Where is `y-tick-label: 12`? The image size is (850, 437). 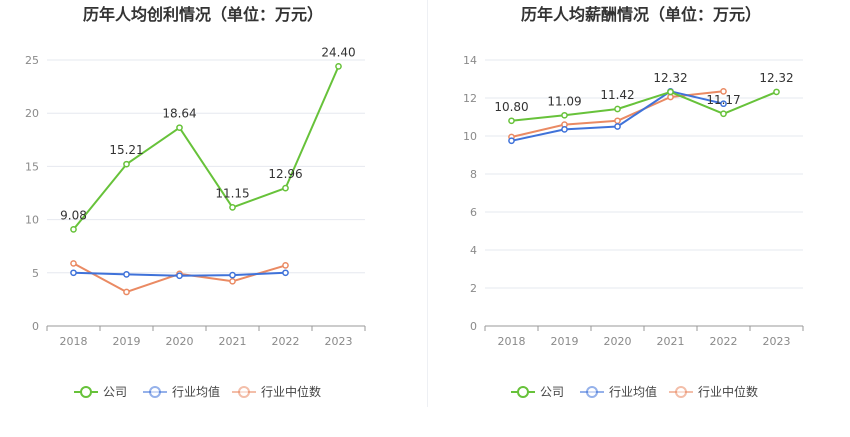 y-tick-label: 12 is located at coordinates (470, 98).